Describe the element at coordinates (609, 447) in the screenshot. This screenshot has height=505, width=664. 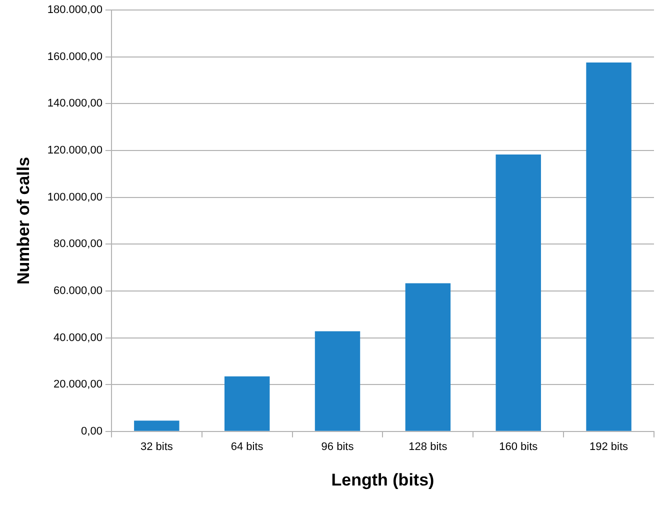
I see `x-tick-label: 192 bits` at that location.